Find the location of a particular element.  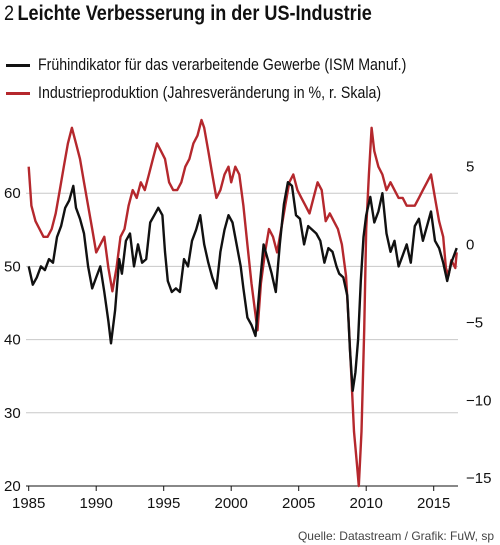

y-left-tick-label-4: 60 is located at coordinates (12, 193).